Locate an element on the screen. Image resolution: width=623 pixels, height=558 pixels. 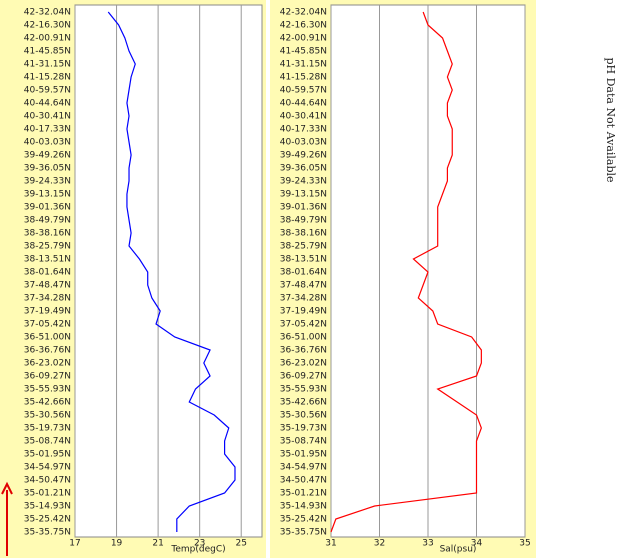
x-axis-label: Sal(psu) is located at coordinates (458, 550).